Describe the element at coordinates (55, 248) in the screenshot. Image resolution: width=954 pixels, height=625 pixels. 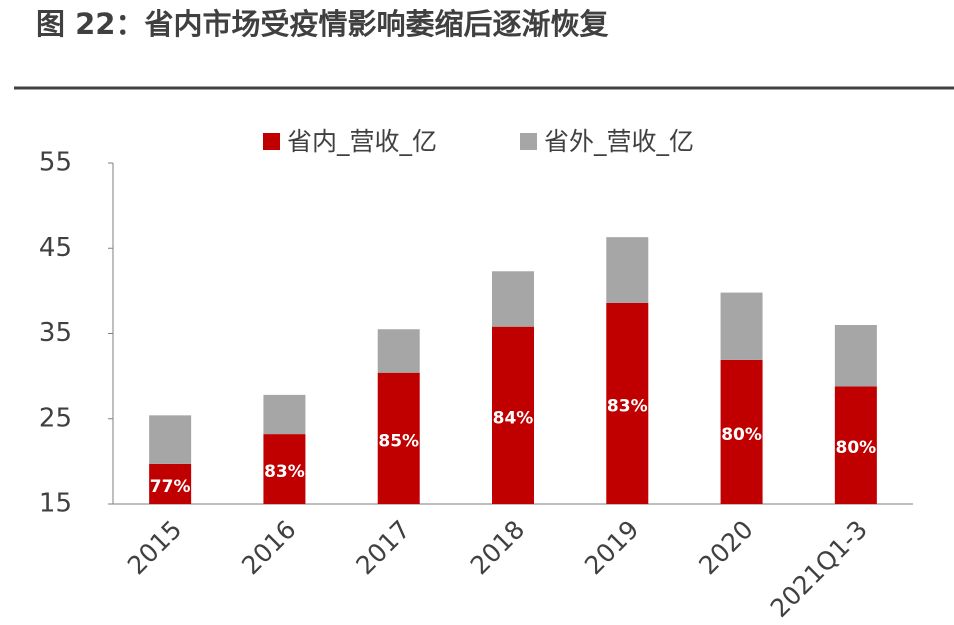
I see `y-tick-label: 45` at that location.